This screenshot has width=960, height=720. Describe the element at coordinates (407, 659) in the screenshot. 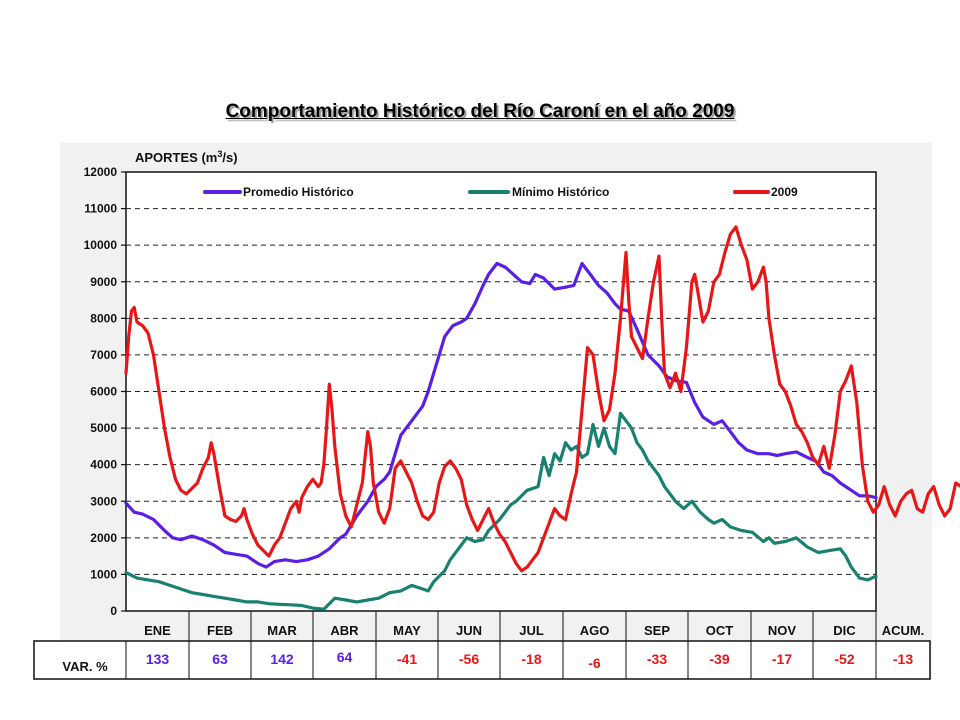

I see `variation-value: -41` at that location.